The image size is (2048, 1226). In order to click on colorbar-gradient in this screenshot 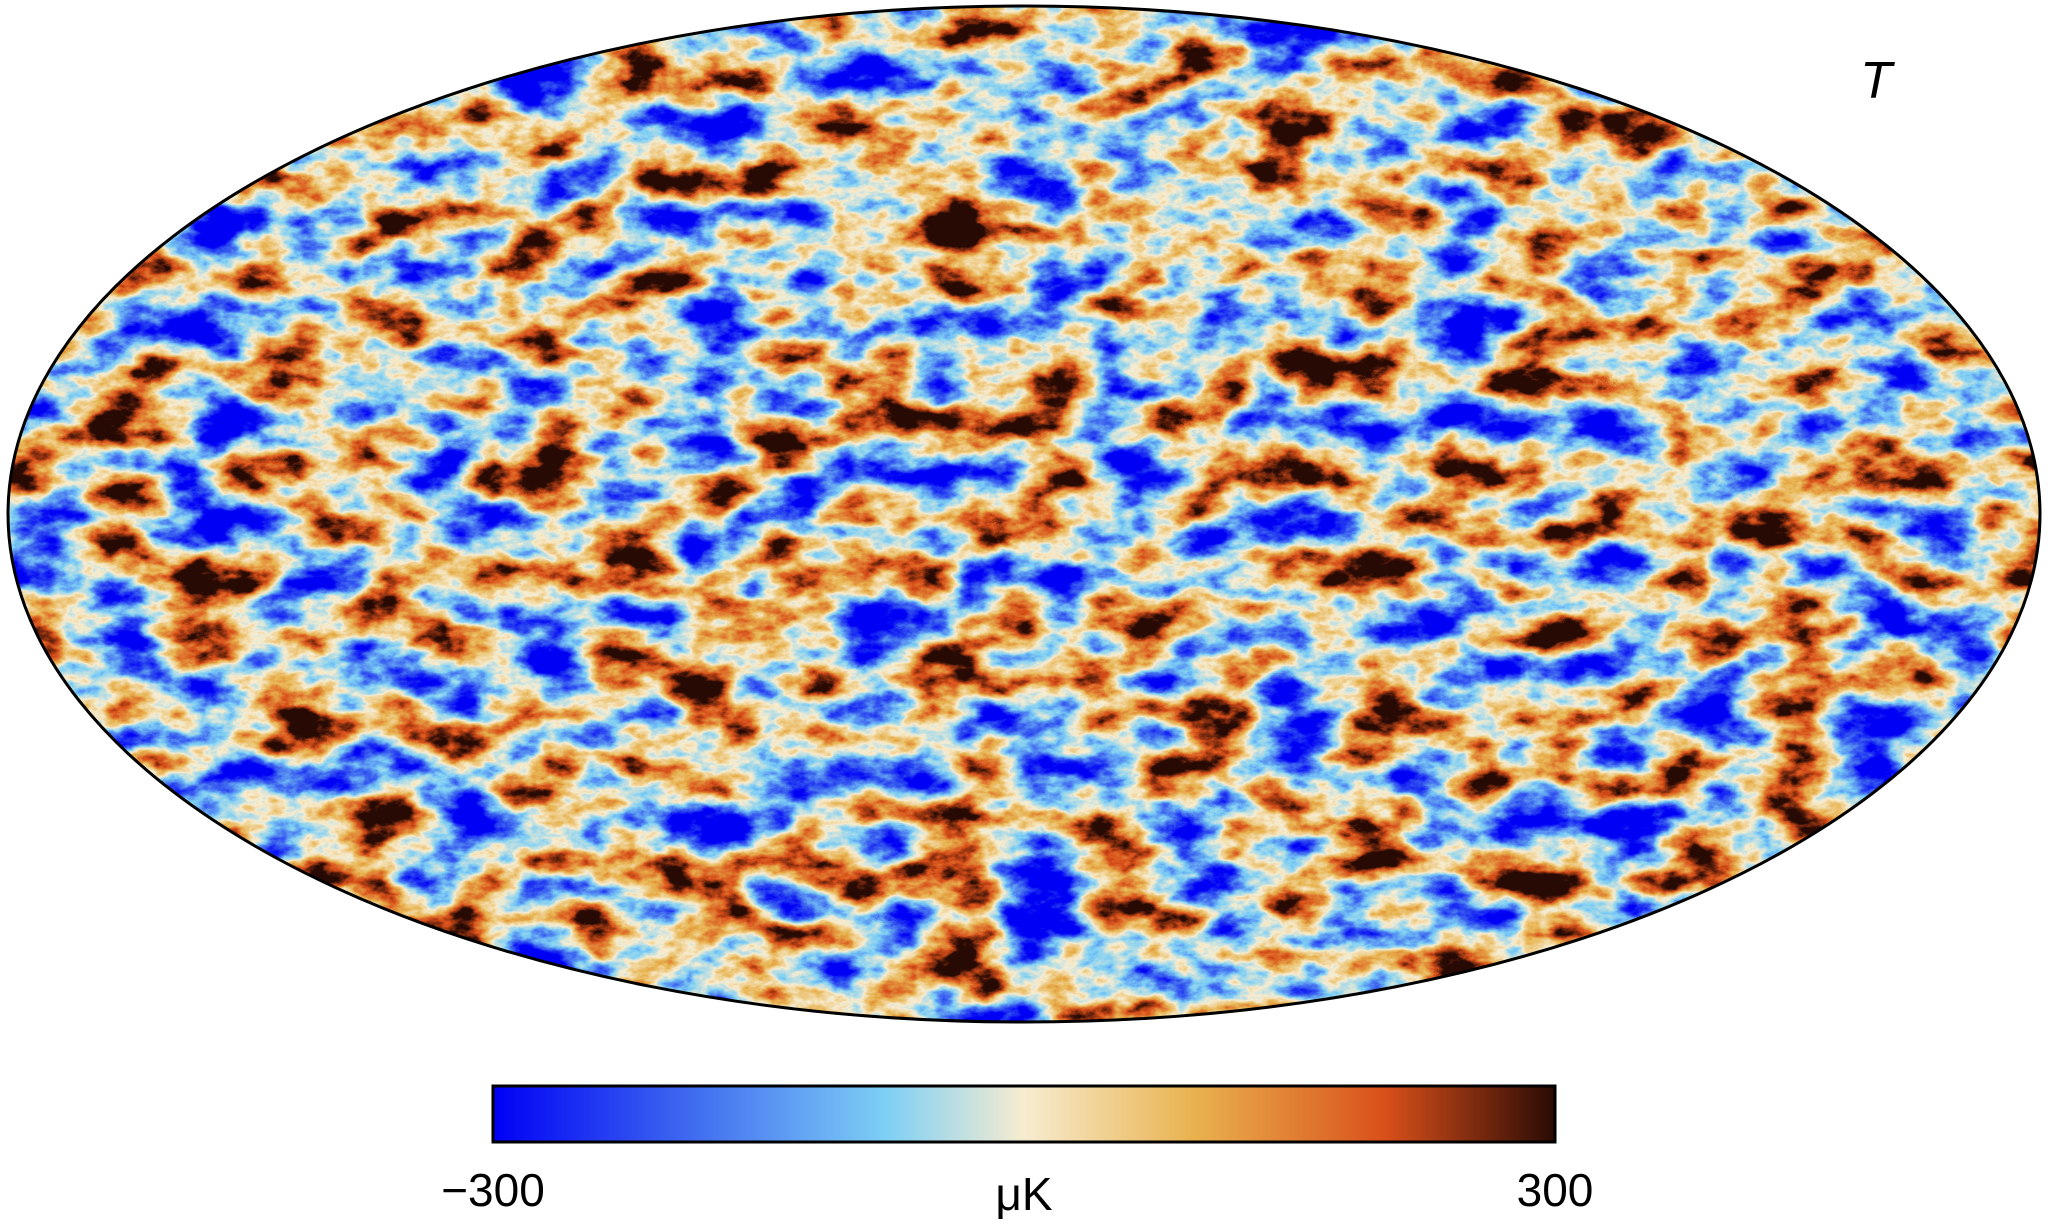, I will do `click(1024, 1114)`.